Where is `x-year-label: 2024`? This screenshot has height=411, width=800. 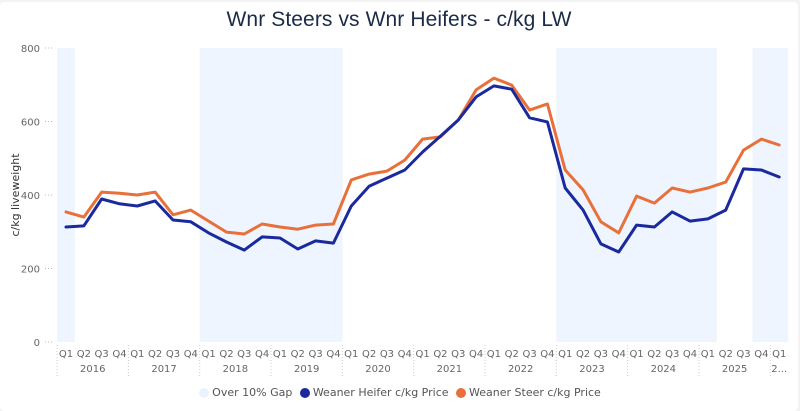 x-year-label: 2024 is located at coordinates (663, 369).